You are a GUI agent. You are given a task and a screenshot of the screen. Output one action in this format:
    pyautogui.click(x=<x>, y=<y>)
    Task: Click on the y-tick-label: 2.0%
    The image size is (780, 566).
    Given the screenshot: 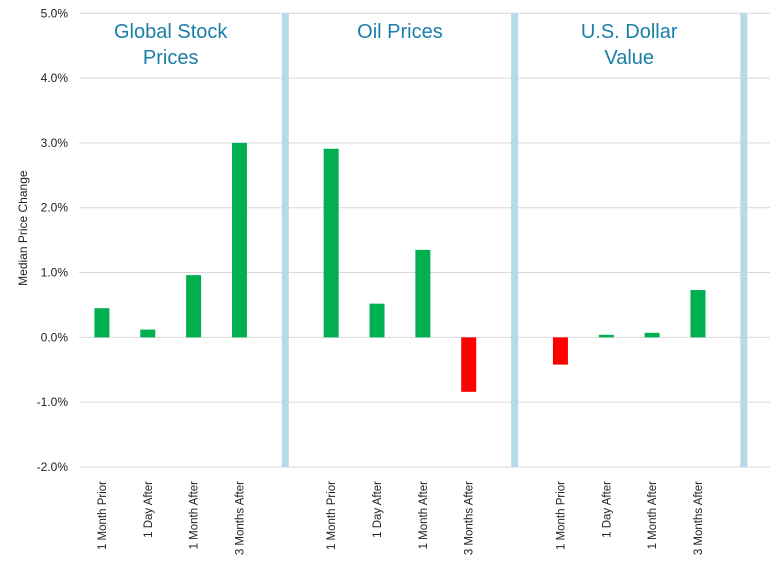 What is the action you would take?
    pyautogui.click(x=55, y=208)
    